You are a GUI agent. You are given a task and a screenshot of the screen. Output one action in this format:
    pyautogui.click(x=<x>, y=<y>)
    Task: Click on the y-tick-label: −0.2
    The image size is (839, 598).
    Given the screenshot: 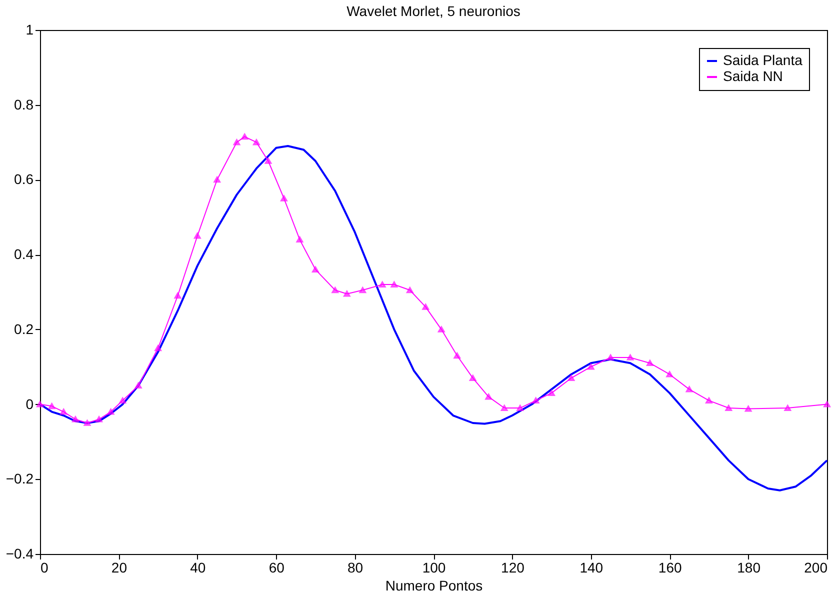 What is the action you would take?
    pyautogui.click(x=20, y=478)
    